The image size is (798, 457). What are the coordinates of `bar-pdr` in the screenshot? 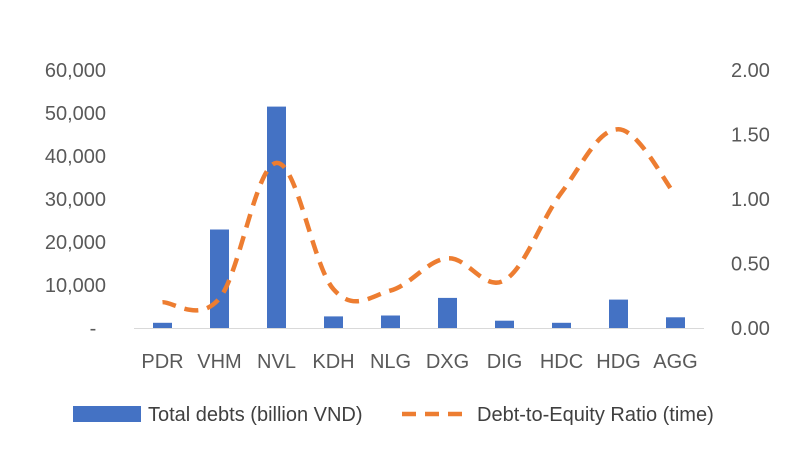 It's located at (162, 325).